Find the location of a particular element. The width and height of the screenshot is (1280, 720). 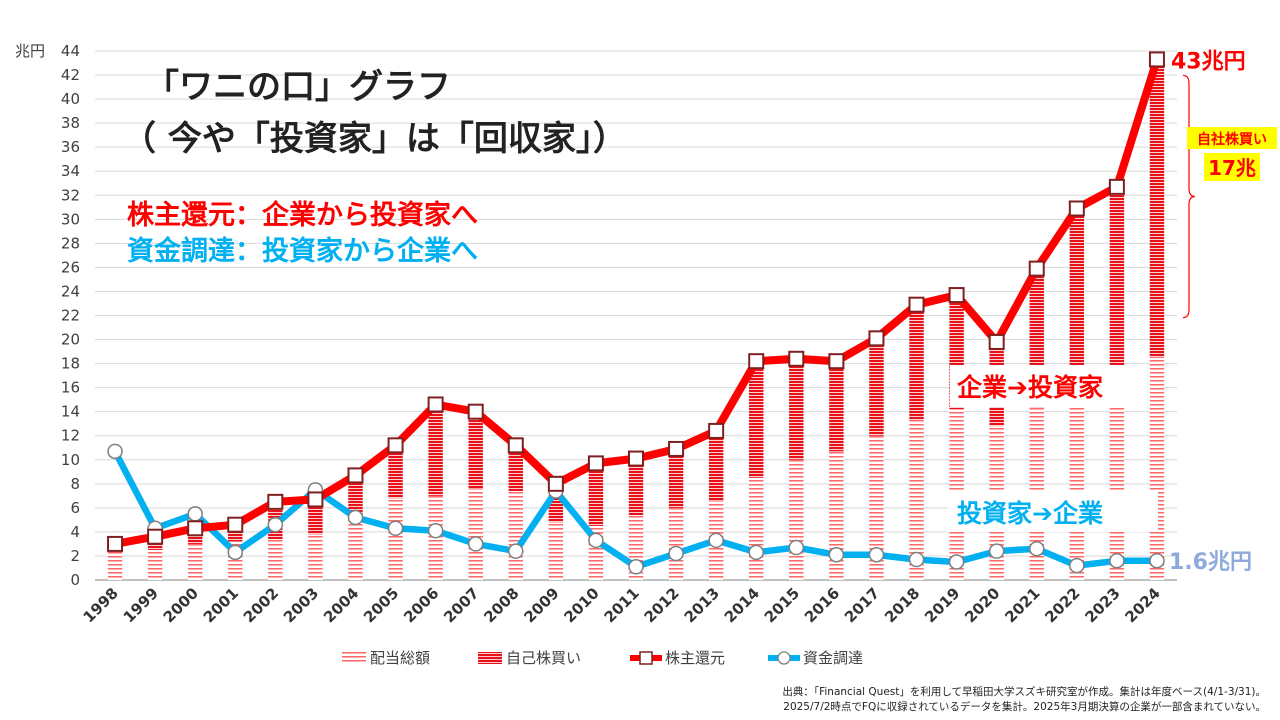

buyback-label-line1: 自社株買い is located at coordinates (1232, 139).